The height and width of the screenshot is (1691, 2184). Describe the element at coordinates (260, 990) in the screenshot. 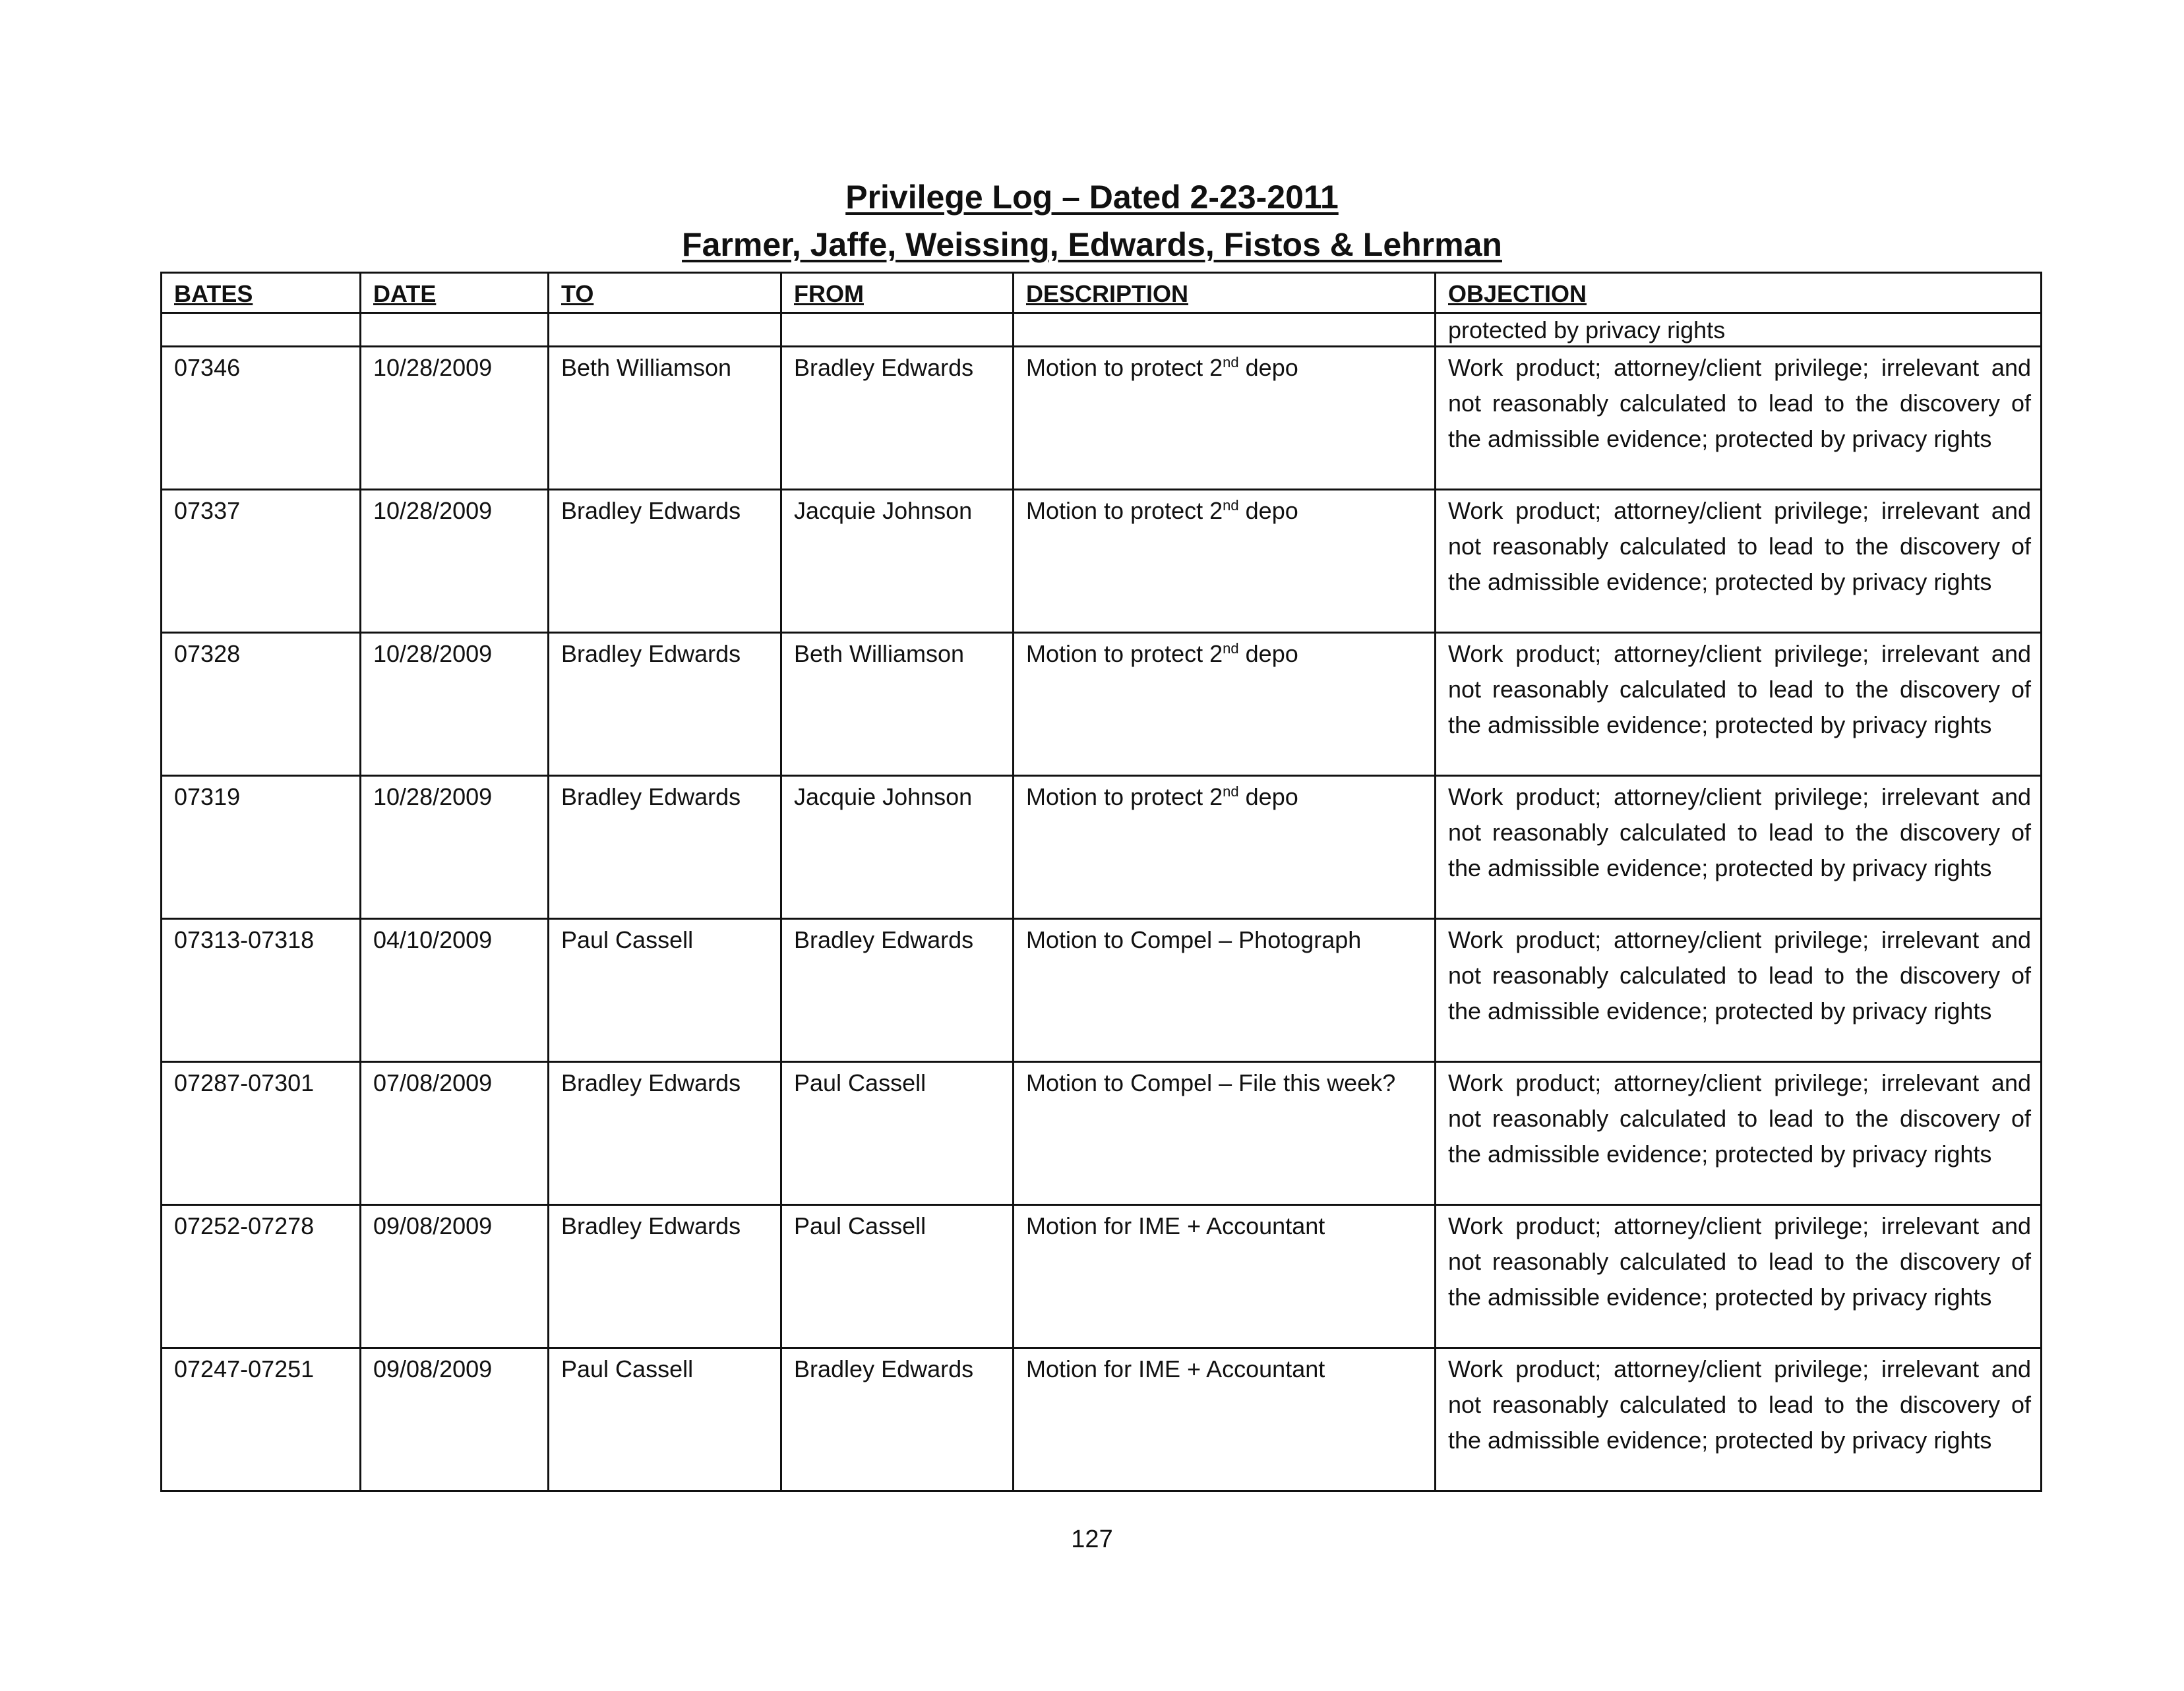

I see `cell-bates: 07313-07318` at that location.